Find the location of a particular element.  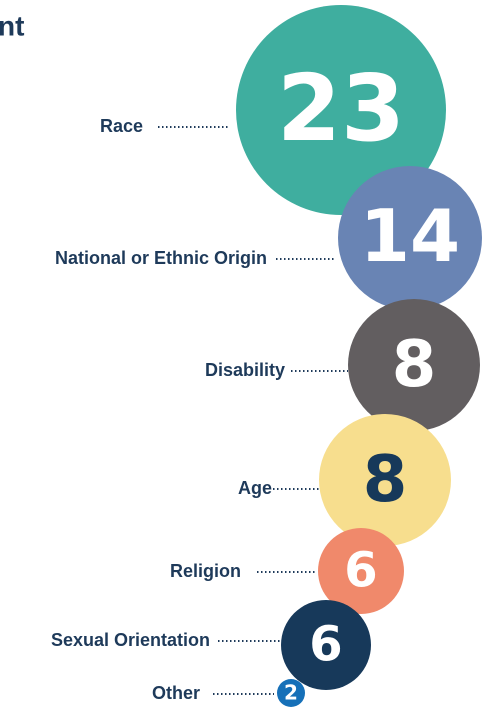

value-label: 2 is located at coordinates (291, 693).